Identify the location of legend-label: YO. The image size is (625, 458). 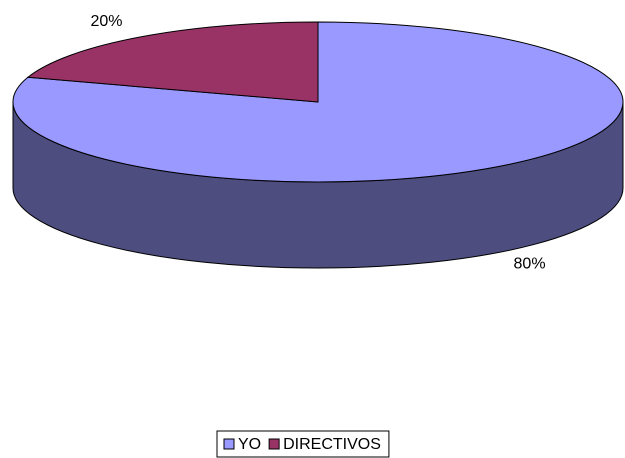
(249, 444).